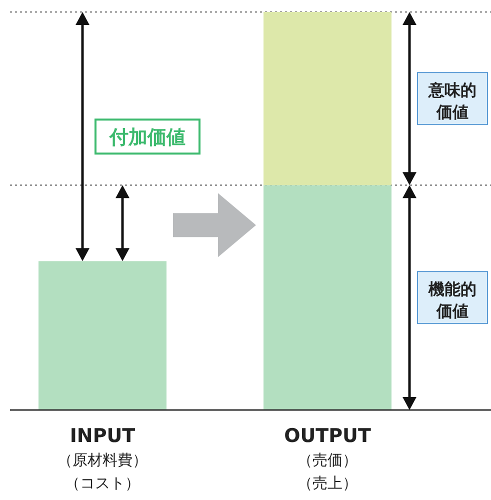 The width and height of the screenshot is (491, 500). I want to click on annotation: 付加価値, so click(147, 137).